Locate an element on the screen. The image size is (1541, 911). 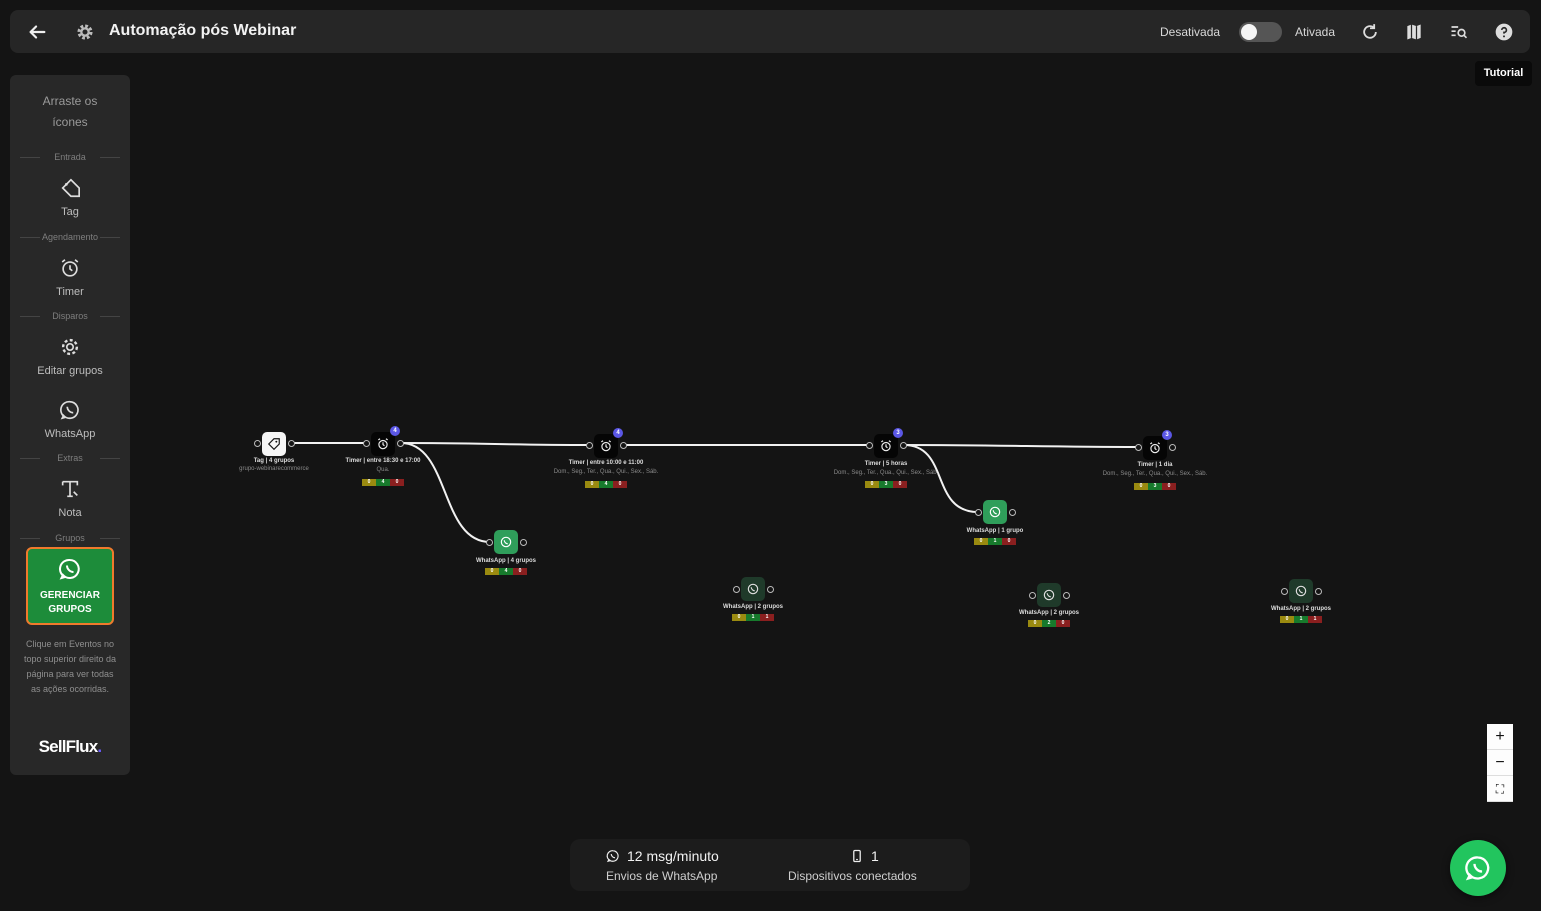
send-rate-label: Envios de WhatsApp is located at coordinates (662, 876).